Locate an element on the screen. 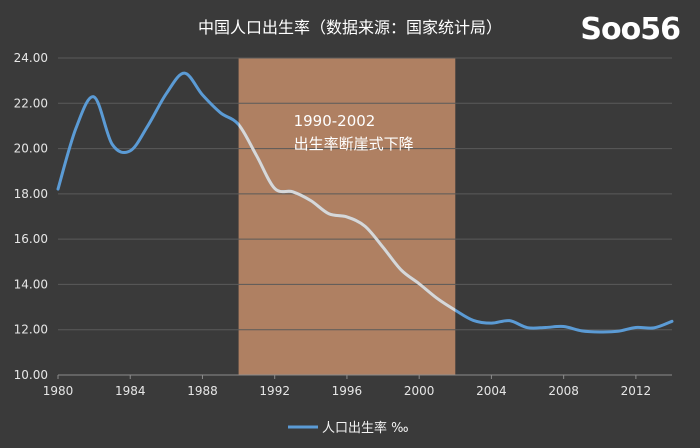 This screenshot has height=448, width=700. data-point-2008 is located at coordinates (564, 327).